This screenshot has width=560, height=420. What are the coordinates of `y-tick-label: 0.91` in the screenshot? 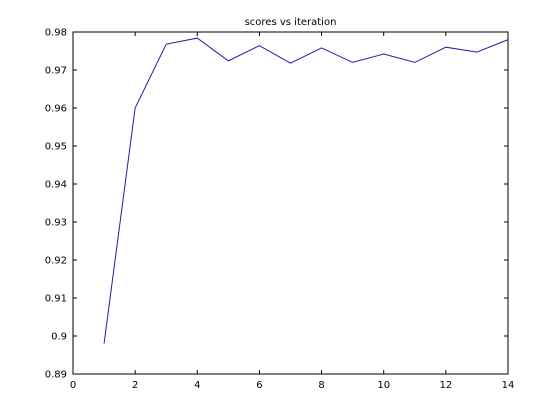 It's located at (56, 299).